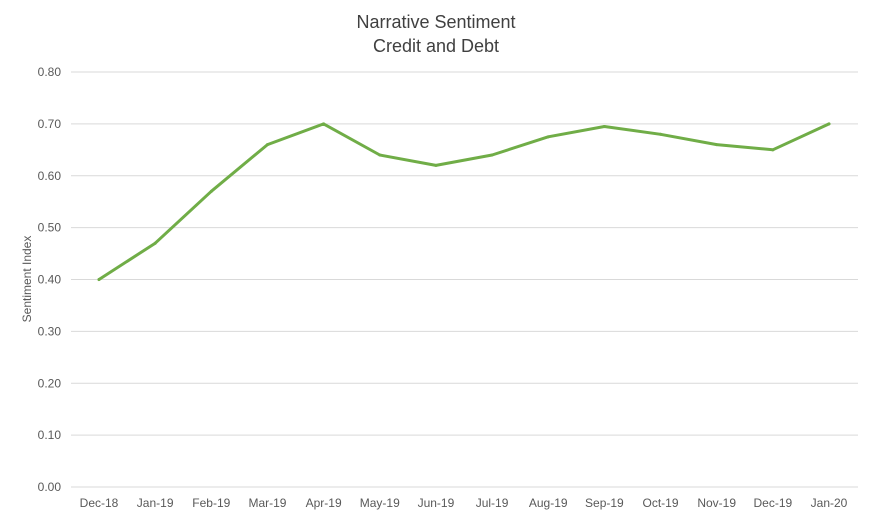  I want to click on y-tick-label: 0.40, so click(50, 280).